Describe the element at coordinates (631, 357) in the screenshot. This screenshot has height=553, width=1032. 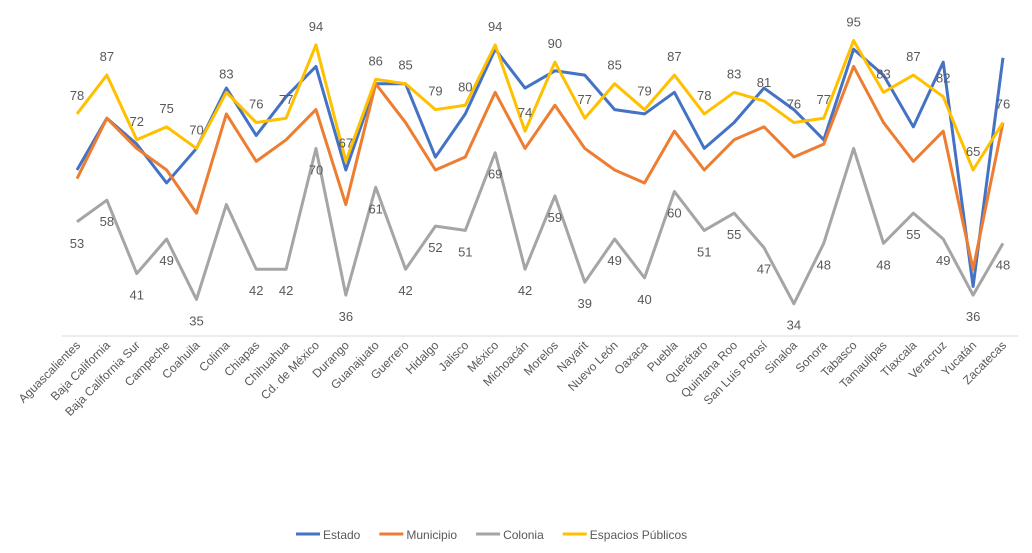
I see `x-tick-label: Oaxaca` at that location.